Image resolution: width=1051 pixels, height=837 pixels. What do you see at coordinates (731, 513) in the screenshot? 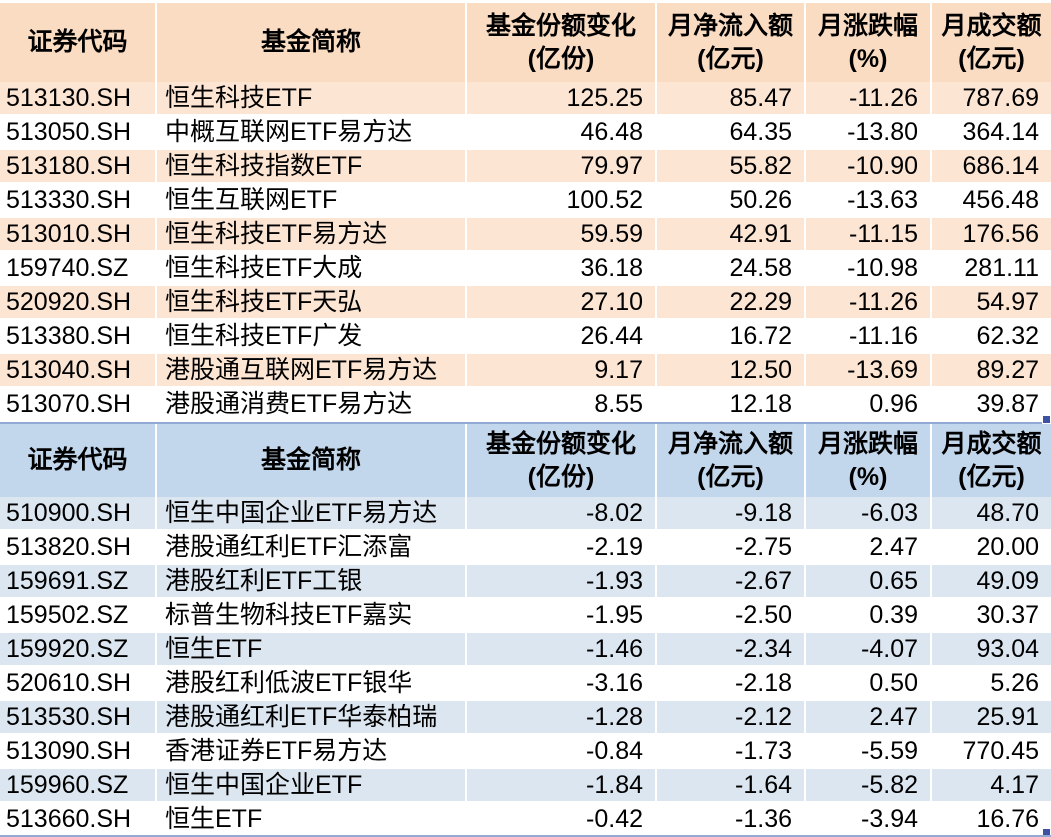
I see `net-inflow-cell: -9.18` at bounding box center [731, 513].